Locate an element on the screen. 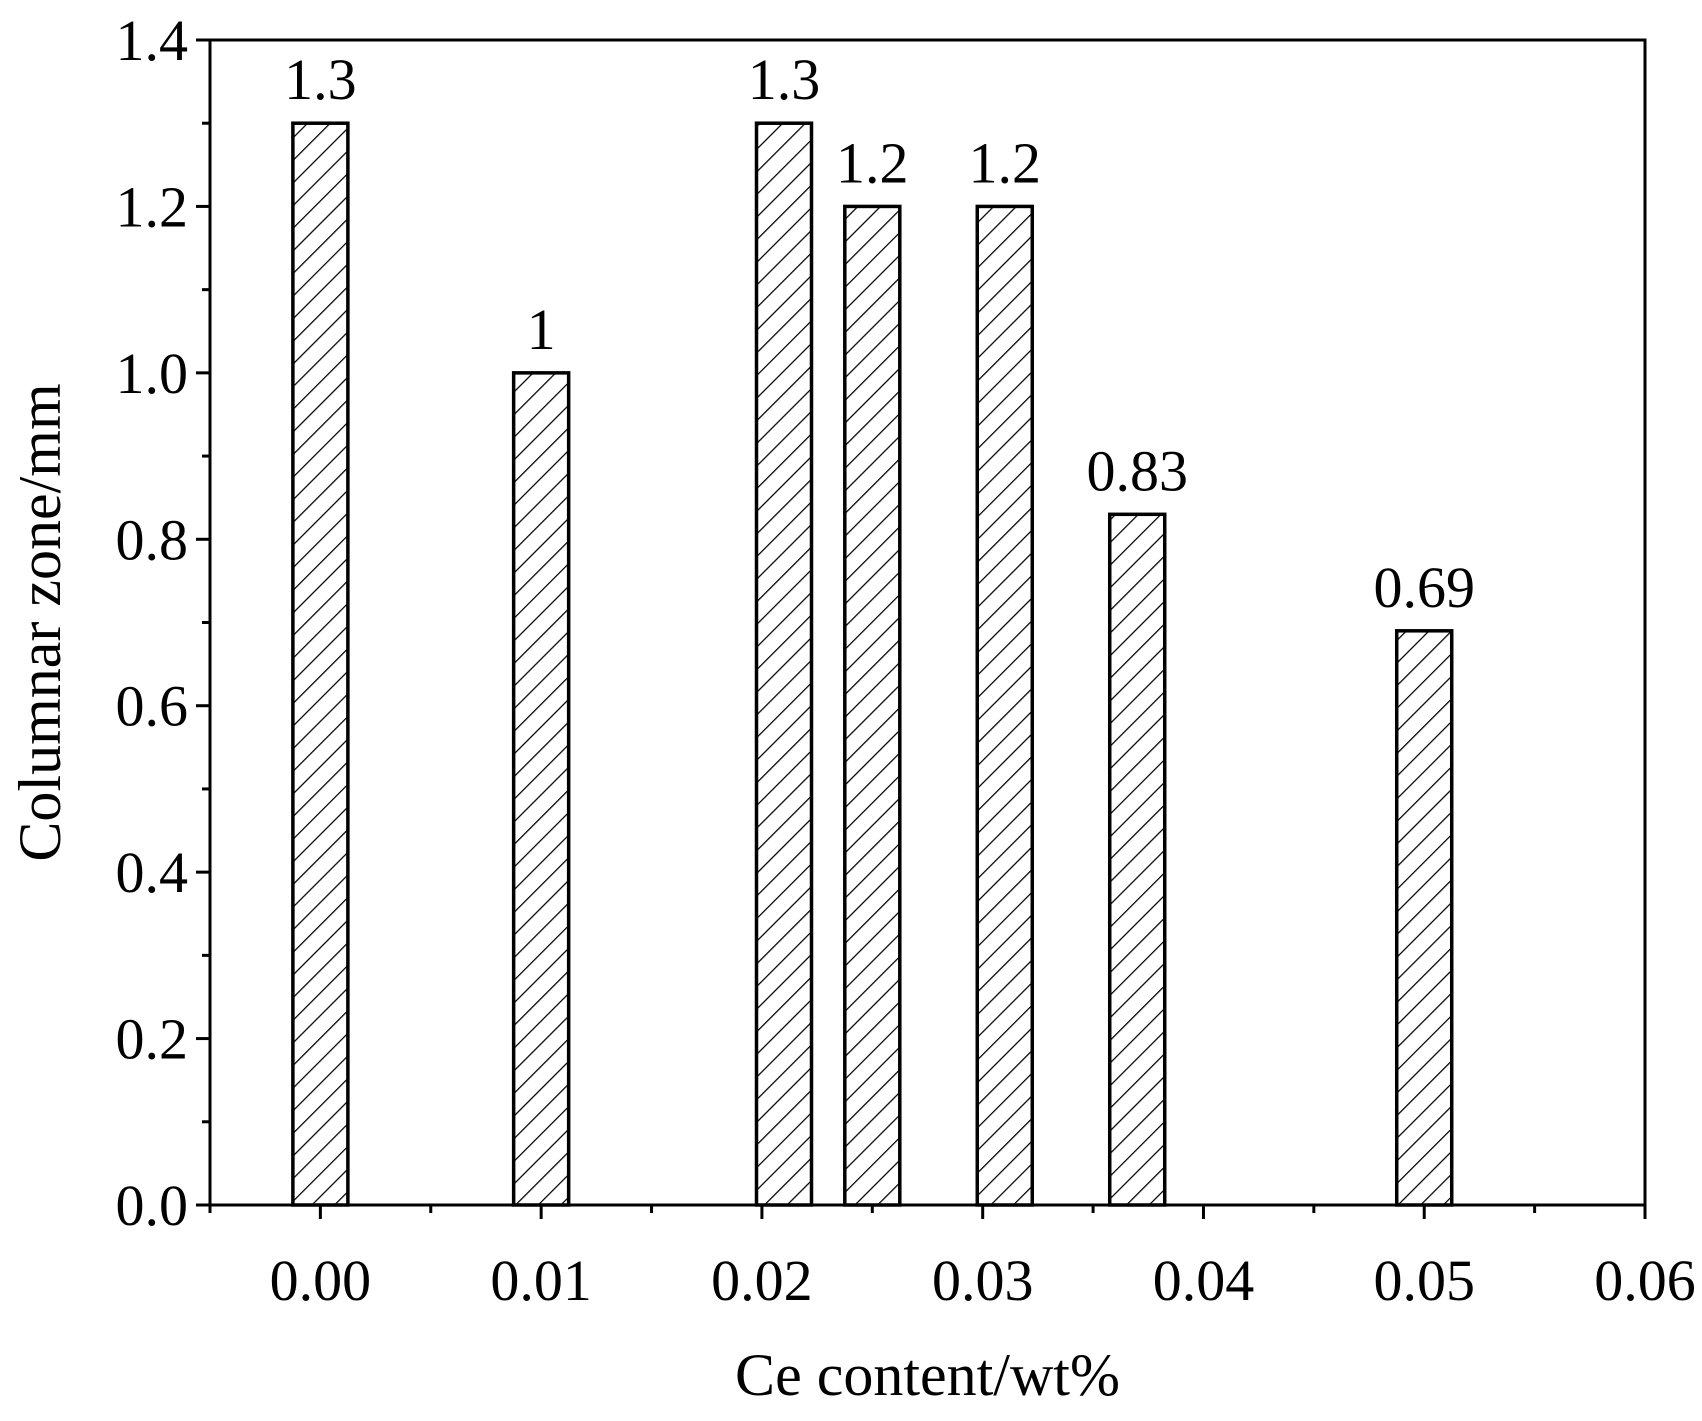 This screenshot has height=1421, width=1702. y-tick-label: 1.2 is located at coordinates (152, 206).